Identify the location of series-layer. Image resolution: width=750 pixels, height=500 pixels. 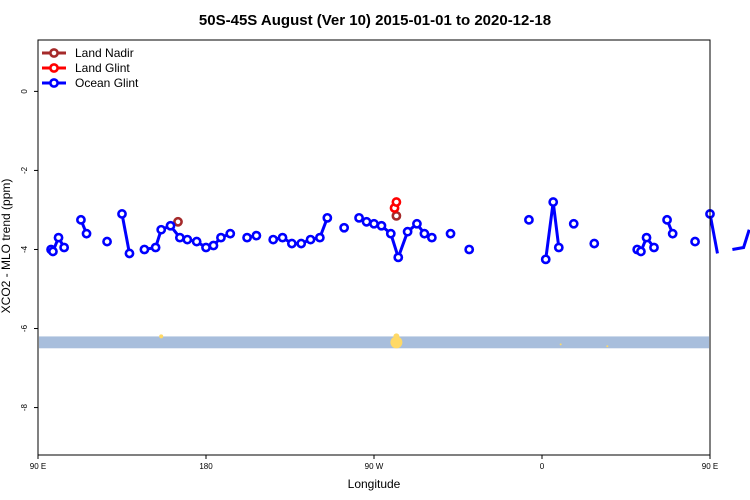
(398, 231).